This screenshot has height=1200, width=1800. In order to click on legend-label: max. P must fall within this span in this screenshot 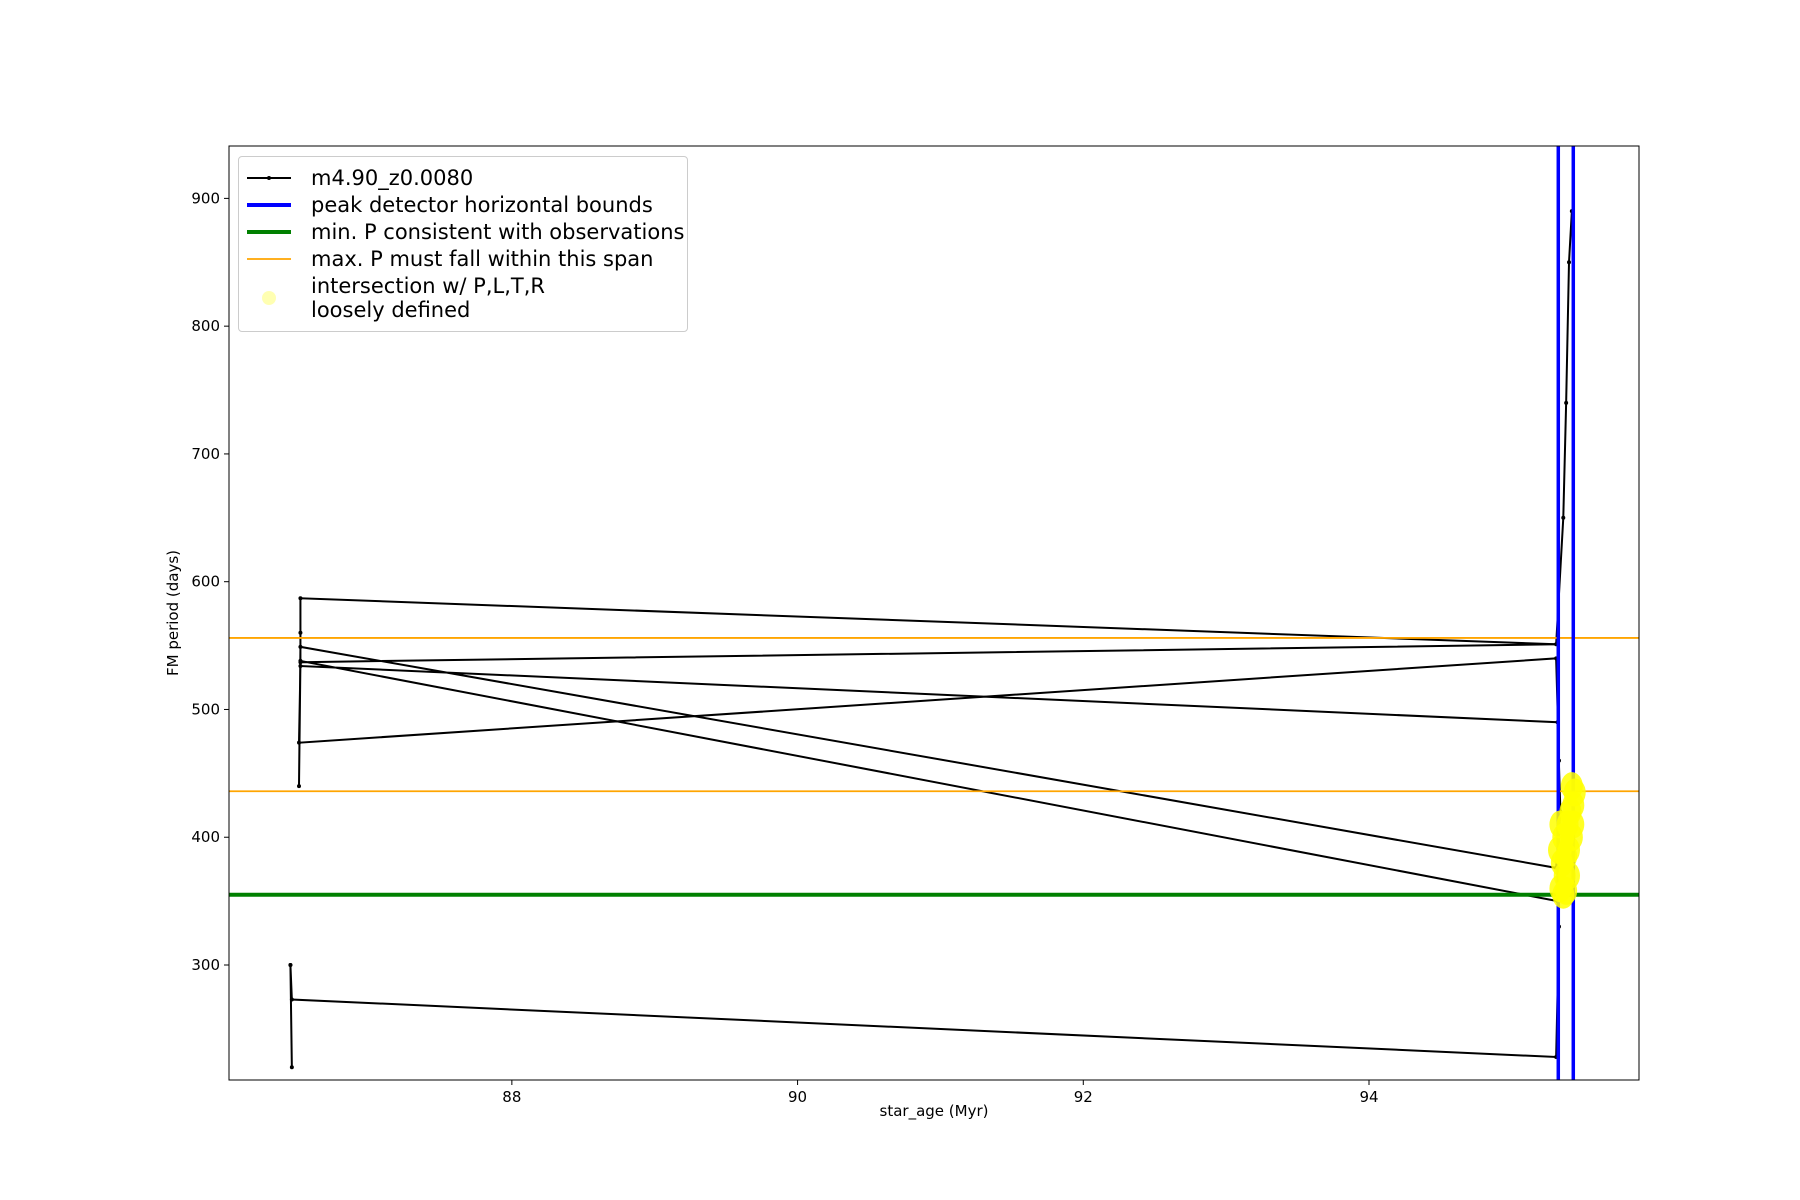, I will do `click(482, 259)`.